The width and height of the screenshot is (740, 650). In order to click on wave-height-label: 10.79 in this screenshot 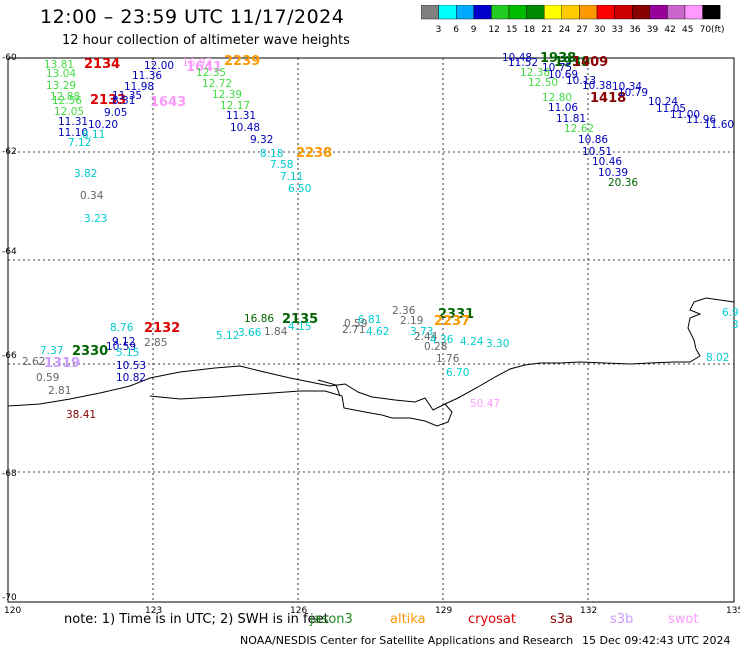, I will do `click(633, 93)`.